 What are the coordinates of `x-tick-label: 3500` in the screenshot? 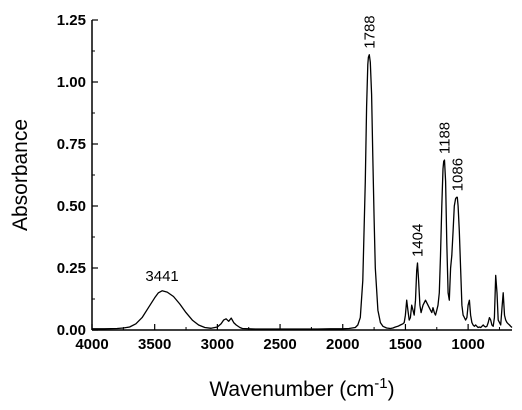 It's located at (154, 344).